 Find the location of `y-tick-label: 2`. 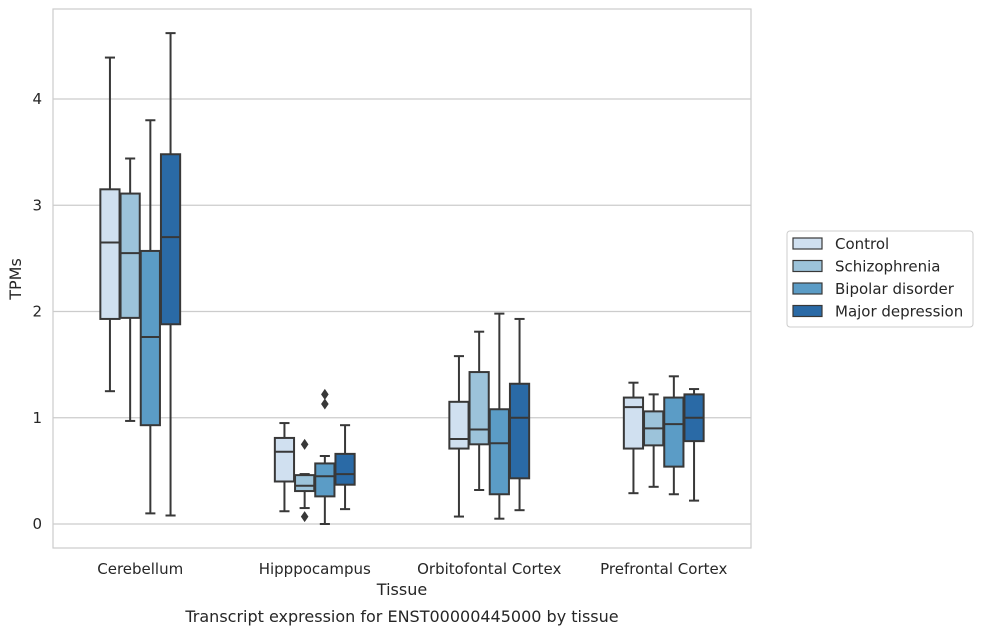

y-tick-label: 2 is located at coordinates (37, 312).